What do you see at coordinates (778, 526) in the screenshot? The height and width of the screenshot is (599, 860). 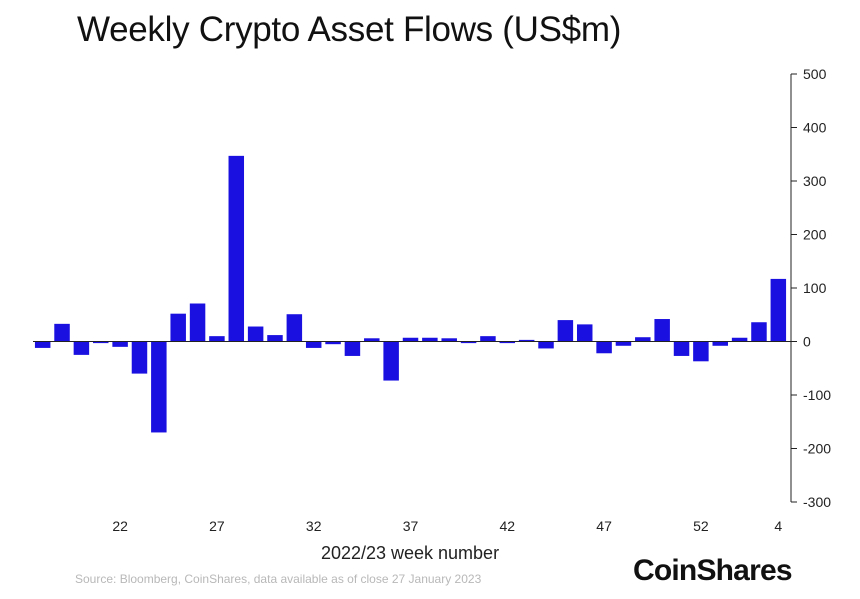 I see `x-tick-label: 4` at bounding box center [778, 526].